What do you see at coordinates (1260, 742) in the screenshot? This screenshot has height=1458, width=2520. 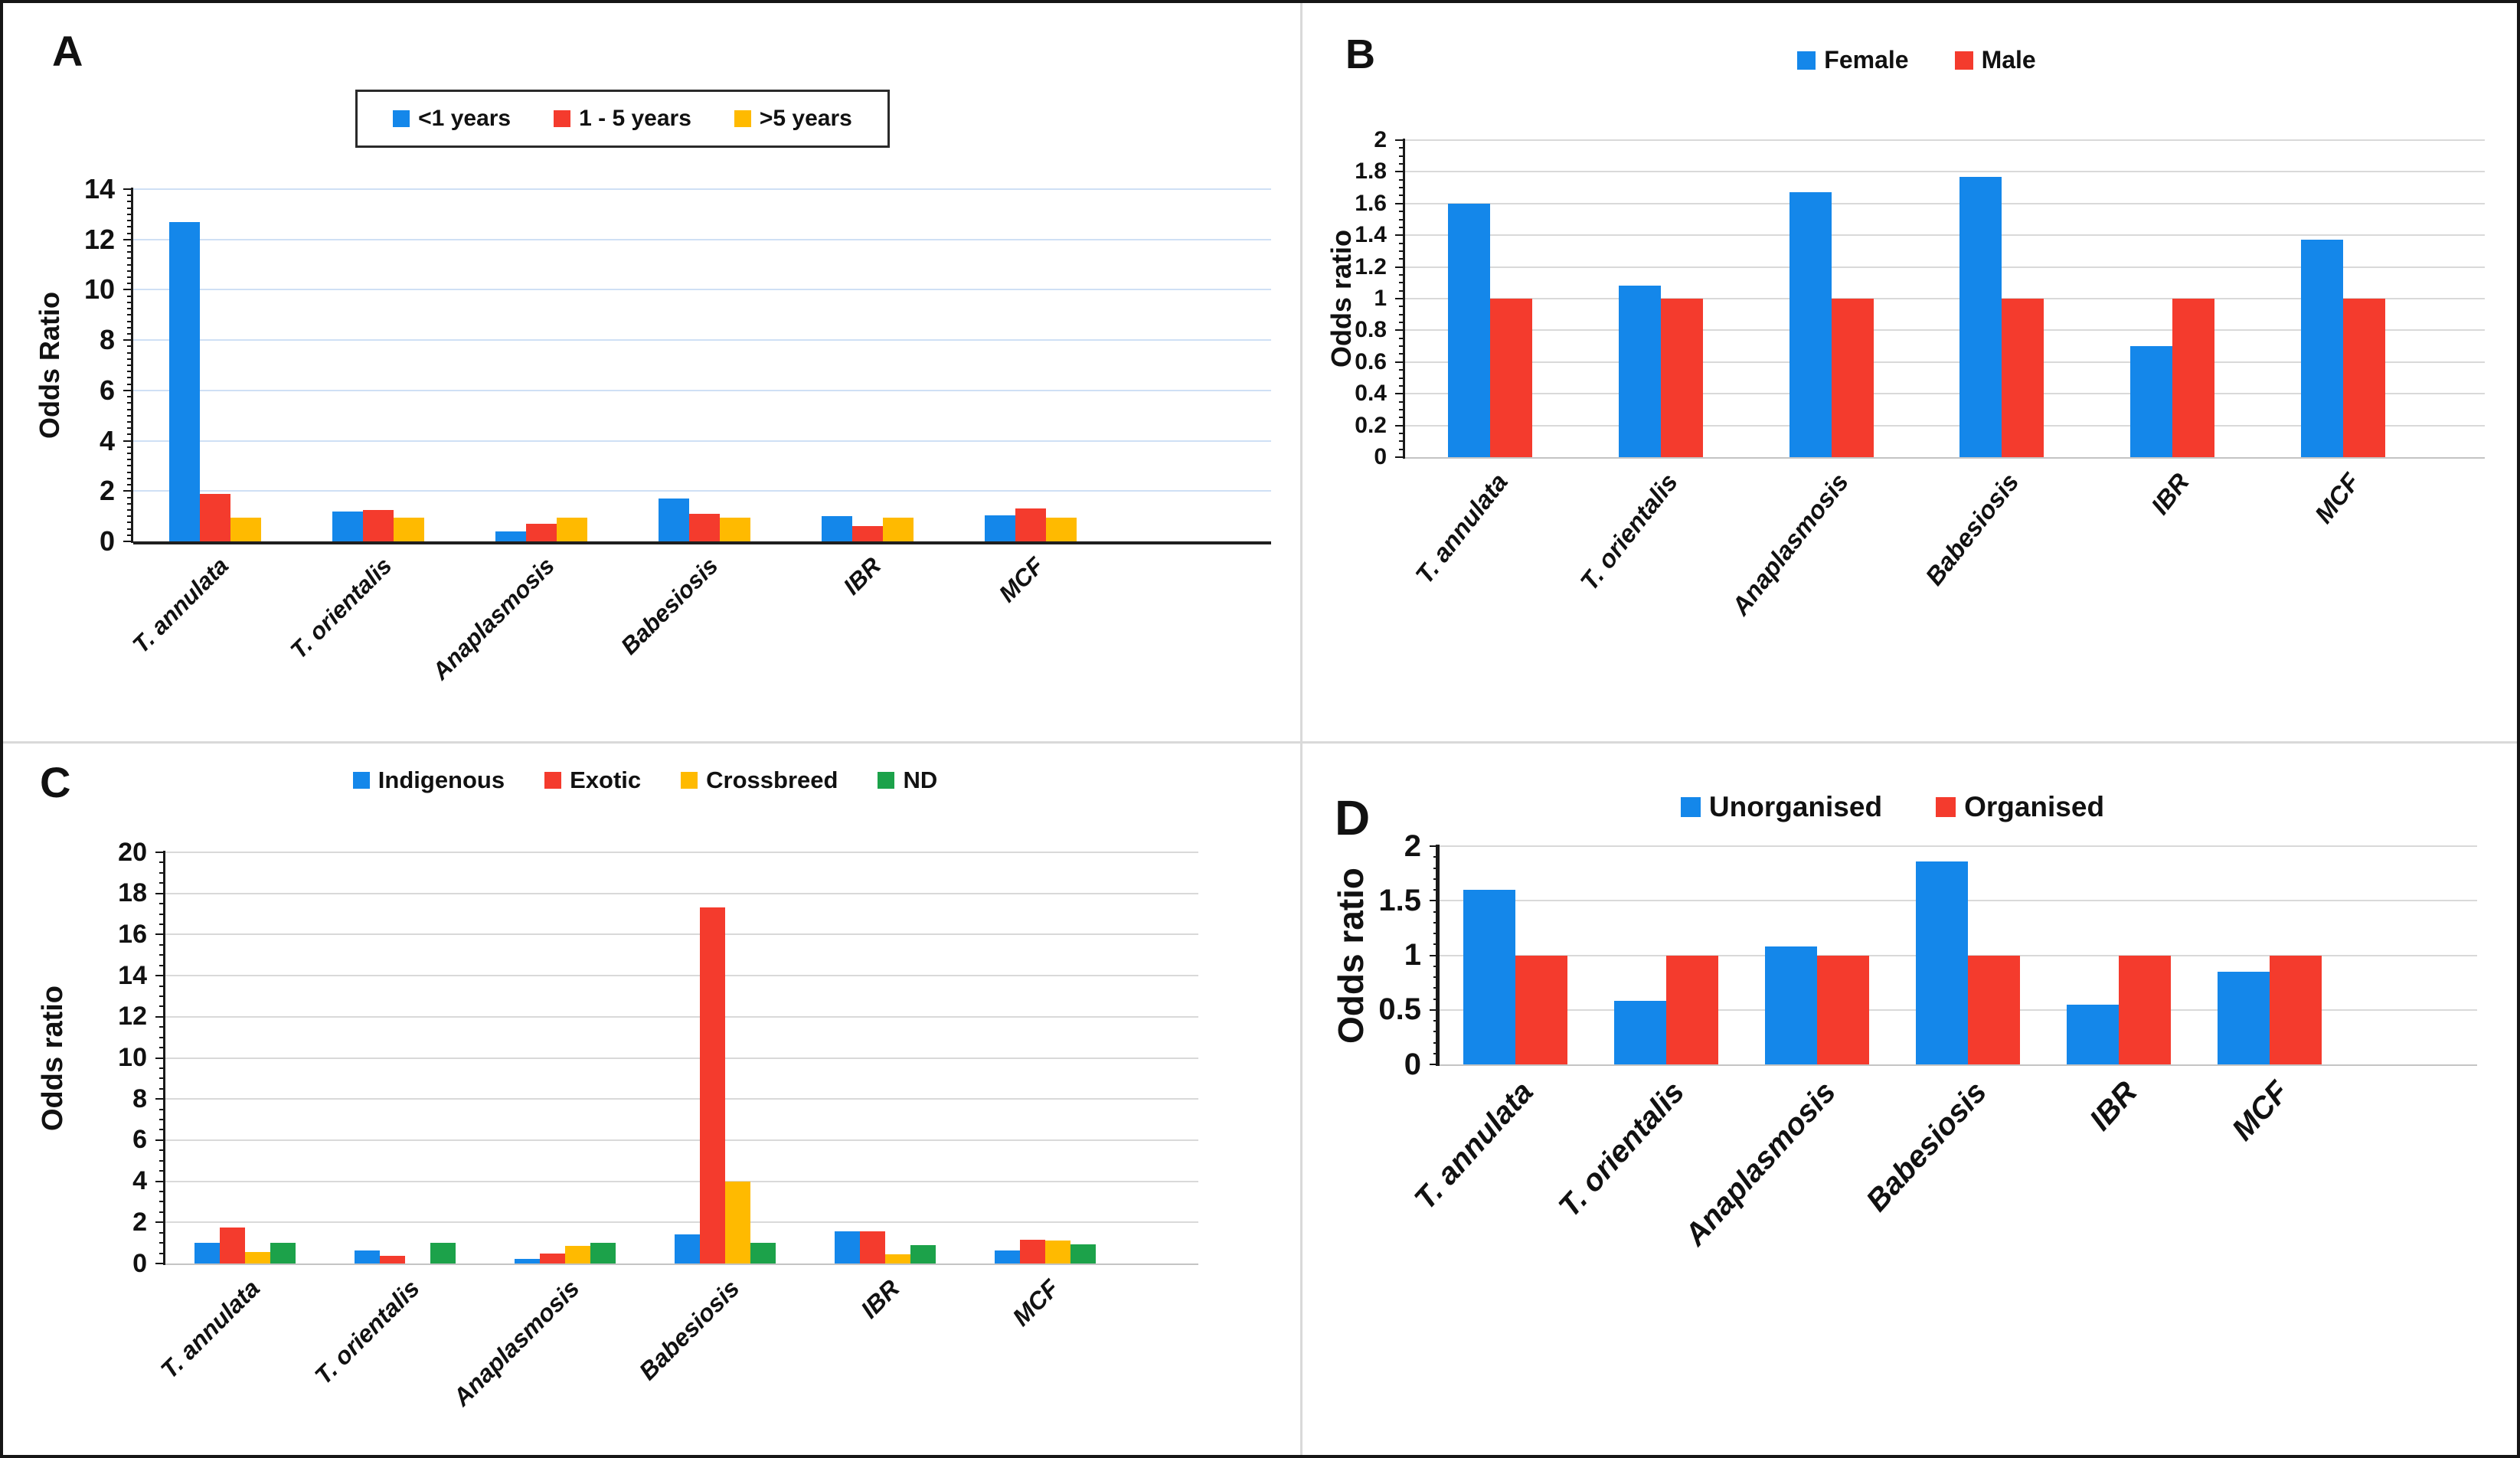 I see `panel-divider-horizontal` at bounding box center [1260, 742].